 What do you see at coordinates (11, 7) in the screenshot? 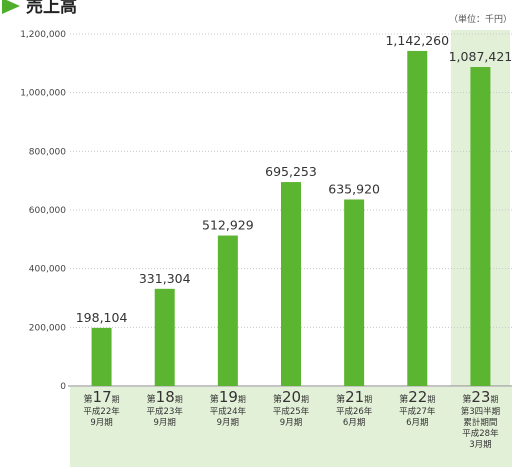
I see `title-marker-icon` at bounding box center [11, 7].